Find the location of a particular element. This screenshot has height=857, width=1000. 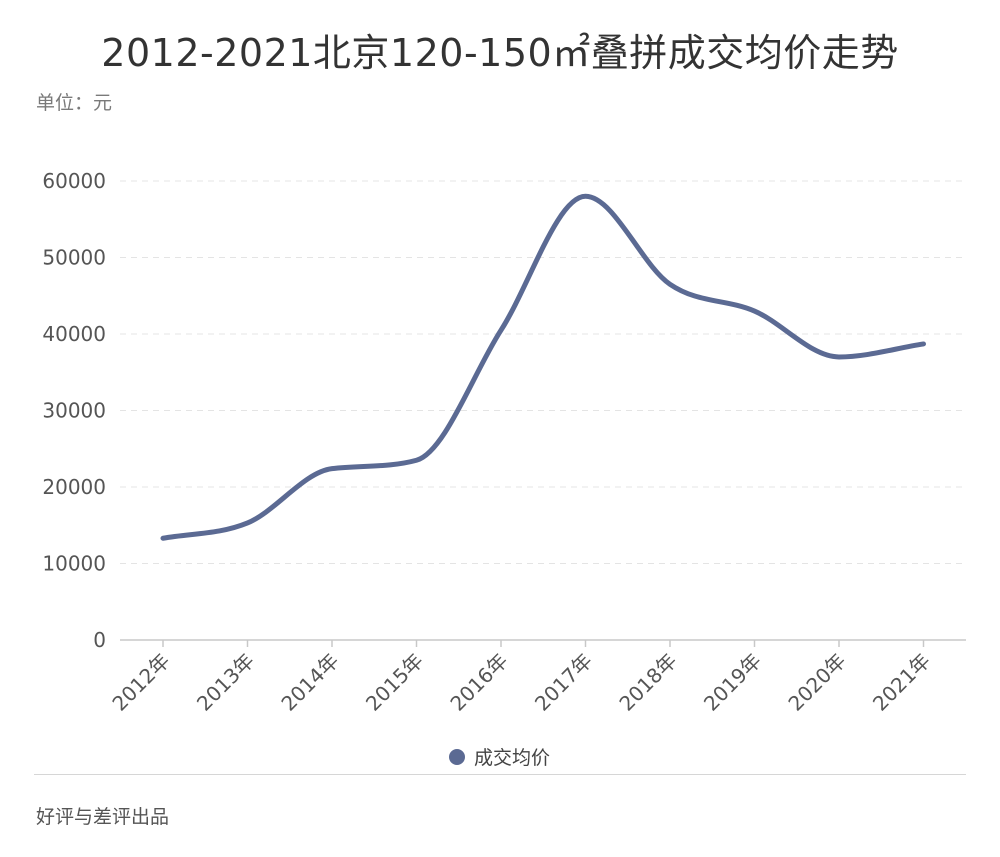

footer-divider is located at coordinates (500, 774).